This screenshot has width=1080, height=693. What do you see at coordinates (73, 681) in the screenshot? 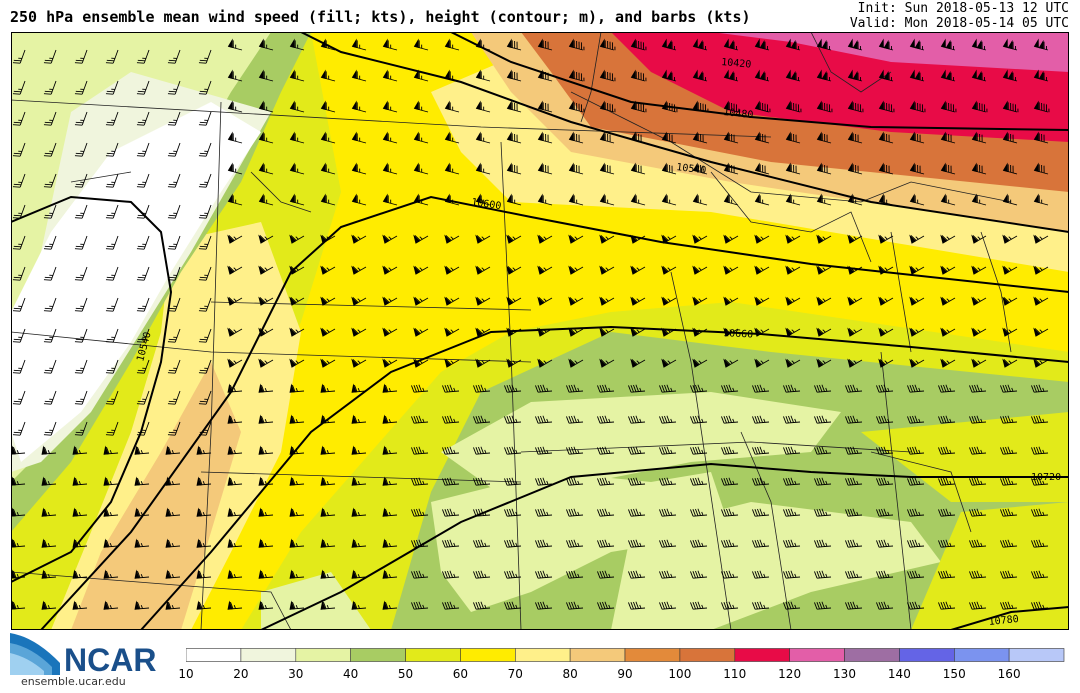
I see `ncar-url: ensemble.ucar.edu` at bounding box center [73, 681].